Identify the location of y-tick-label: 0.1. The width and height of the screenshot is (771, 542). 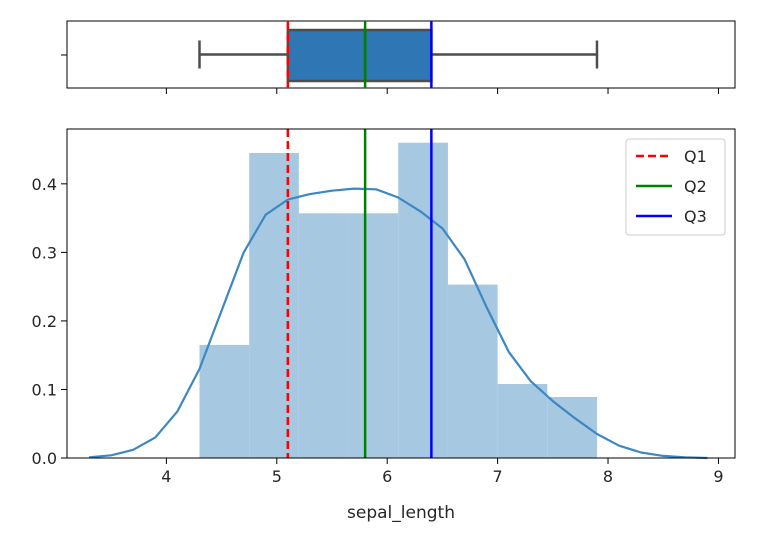
(44, 389).